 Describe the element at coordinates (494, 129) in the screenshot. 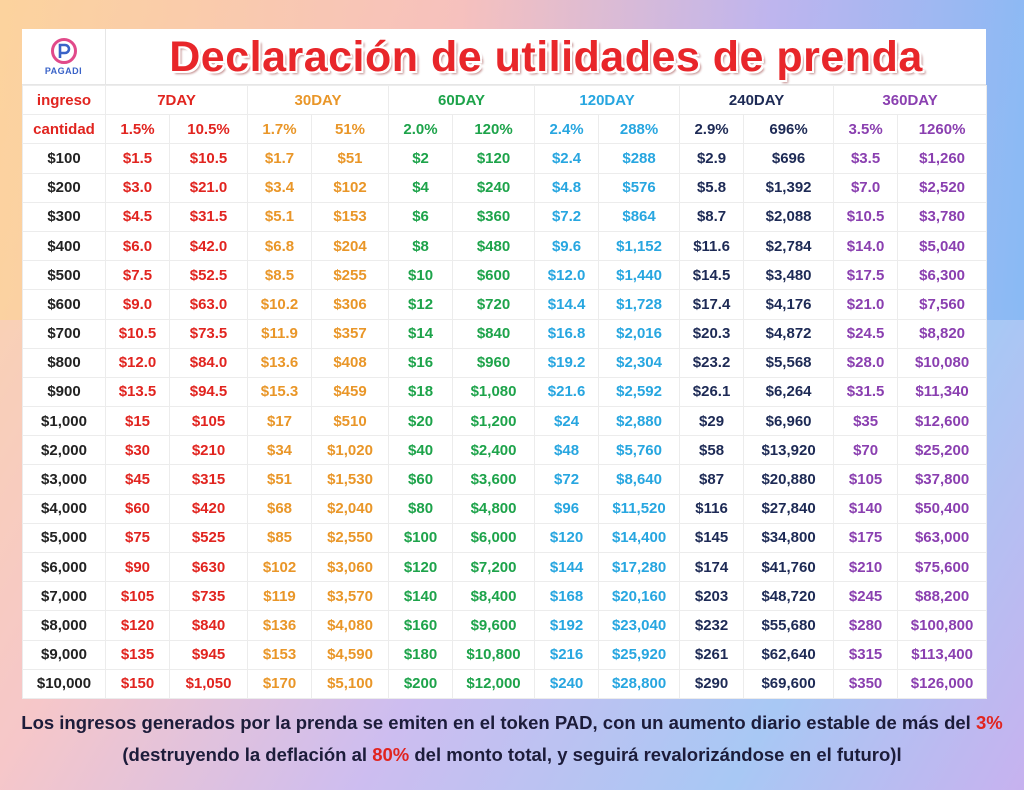

I see `total-60day: 120%` at that location.